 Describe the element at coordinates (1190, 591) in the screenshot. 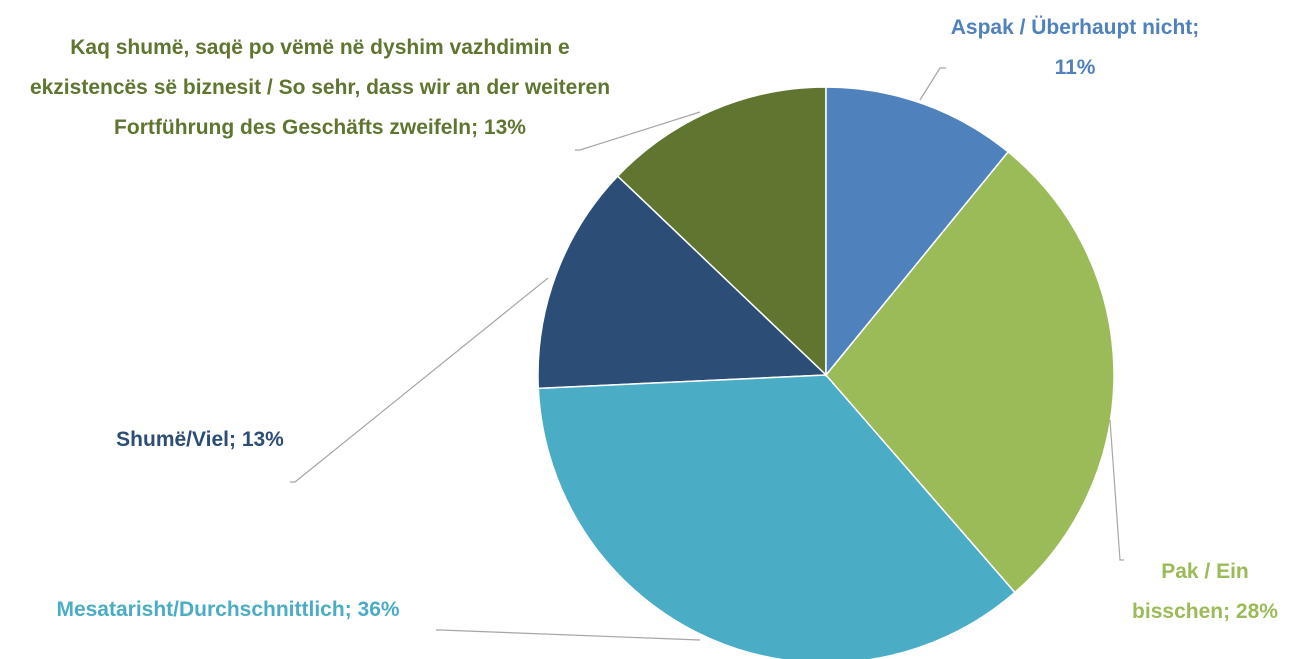

I see `category-label: Pak / Ein bisschen` at that location.